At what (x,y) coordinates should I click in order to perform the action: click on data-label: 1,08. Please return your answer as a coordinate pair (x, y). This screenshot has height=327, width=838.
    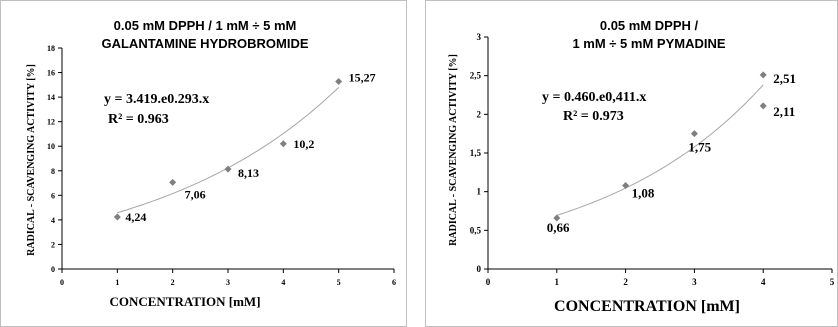
    Looking at the image, I should click on (643, 192).